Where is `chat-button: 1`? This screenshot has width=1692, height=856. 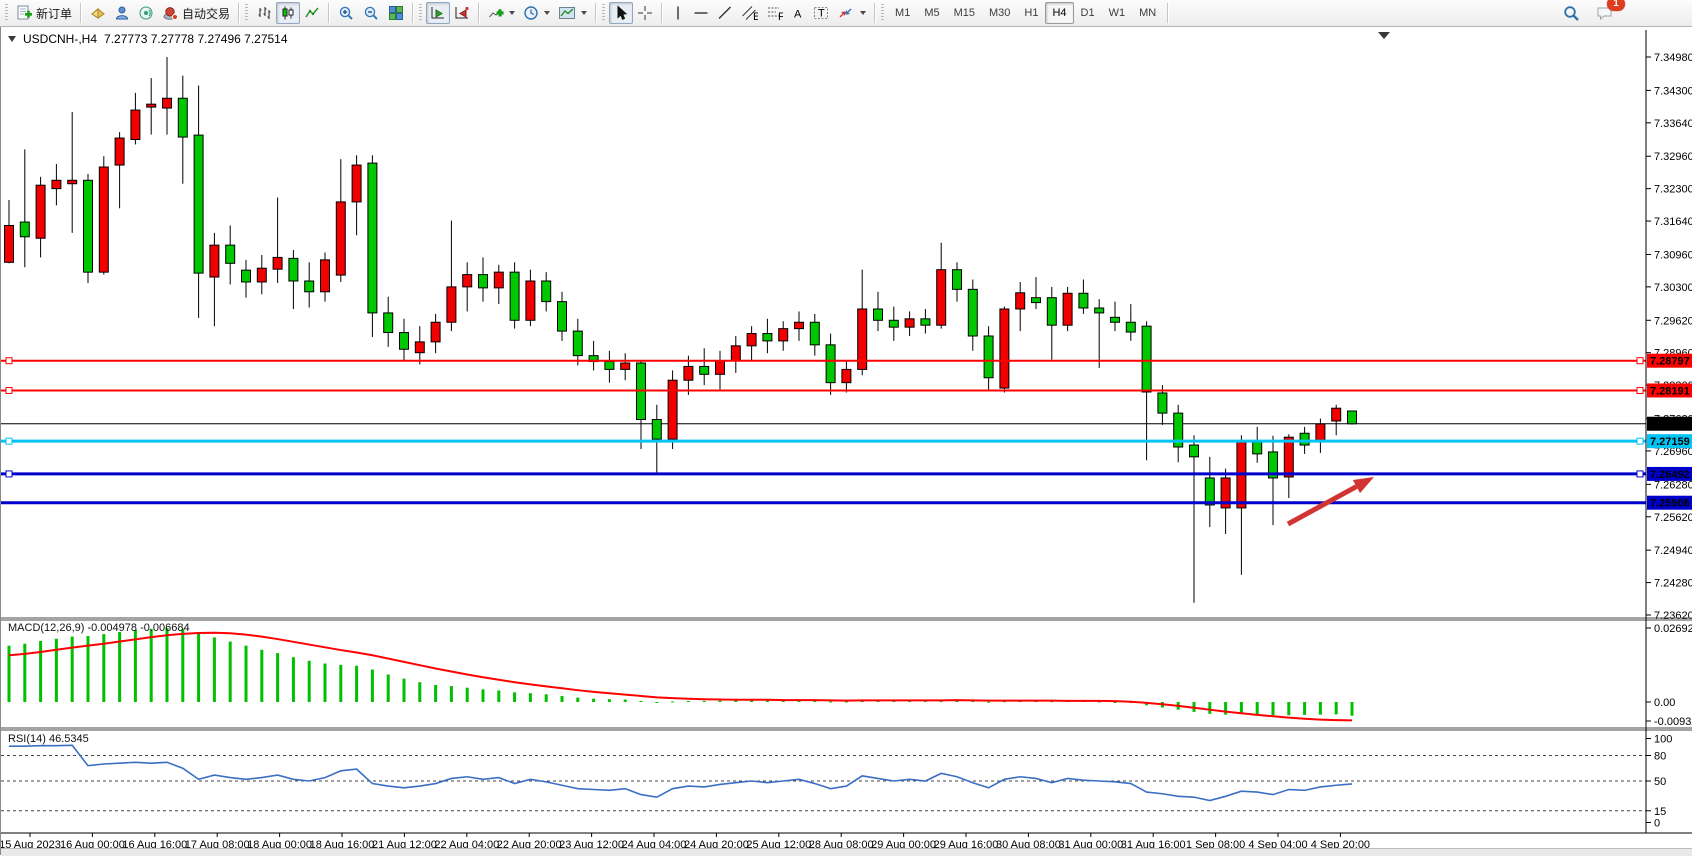
chat-button: 1 is located at coordinates (1608, 12).